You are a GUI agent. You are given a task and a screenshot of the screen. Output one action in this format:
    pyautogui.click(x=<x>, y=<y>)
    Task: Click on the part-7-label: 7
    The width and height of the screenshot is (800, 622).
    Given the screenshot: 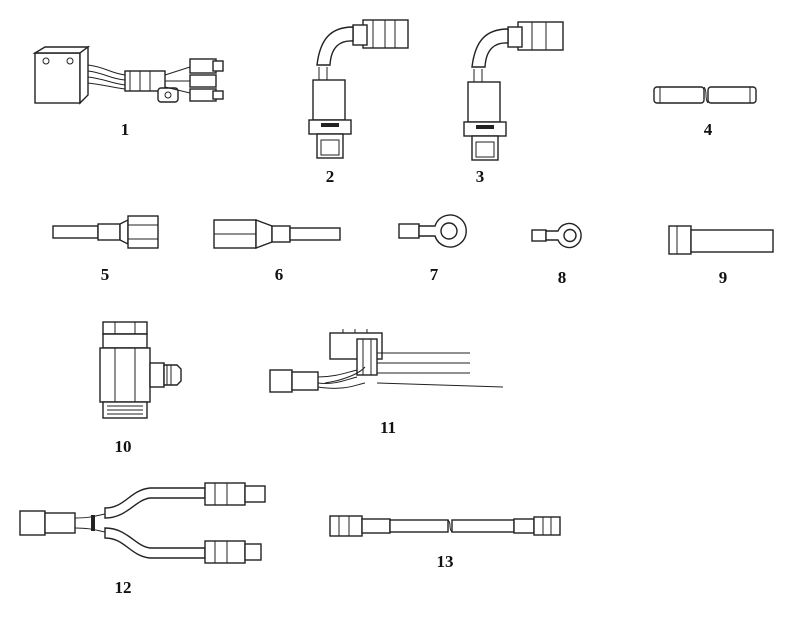 What is the action you would take?
    pyautogui.click(x=434, y=274)
    